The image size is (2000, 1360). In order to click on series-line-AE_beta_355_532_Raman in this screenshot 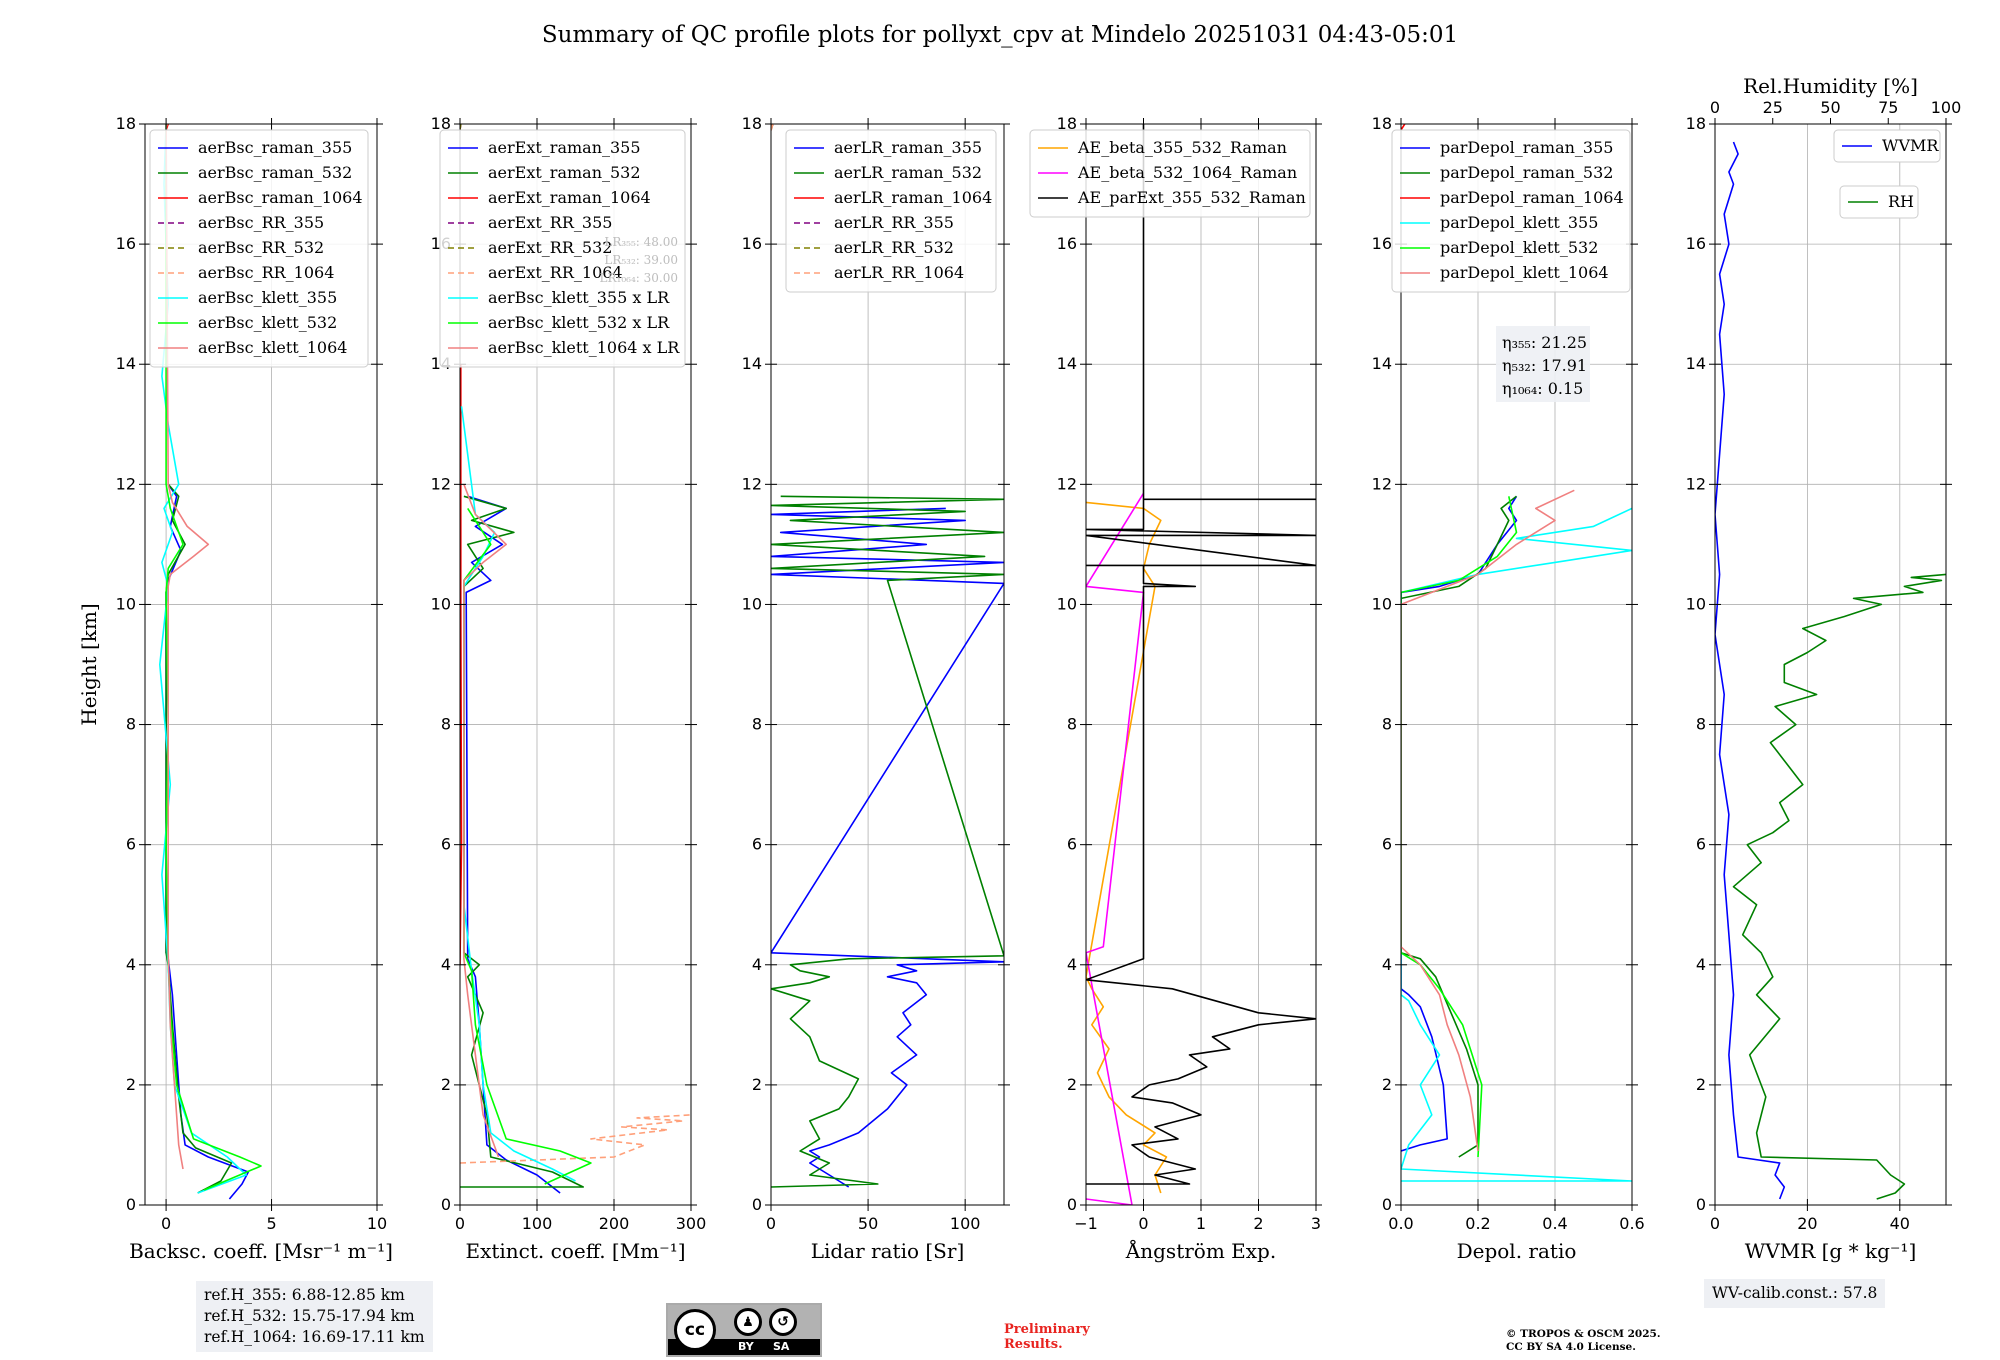, I will do `click(1127, 847)`.